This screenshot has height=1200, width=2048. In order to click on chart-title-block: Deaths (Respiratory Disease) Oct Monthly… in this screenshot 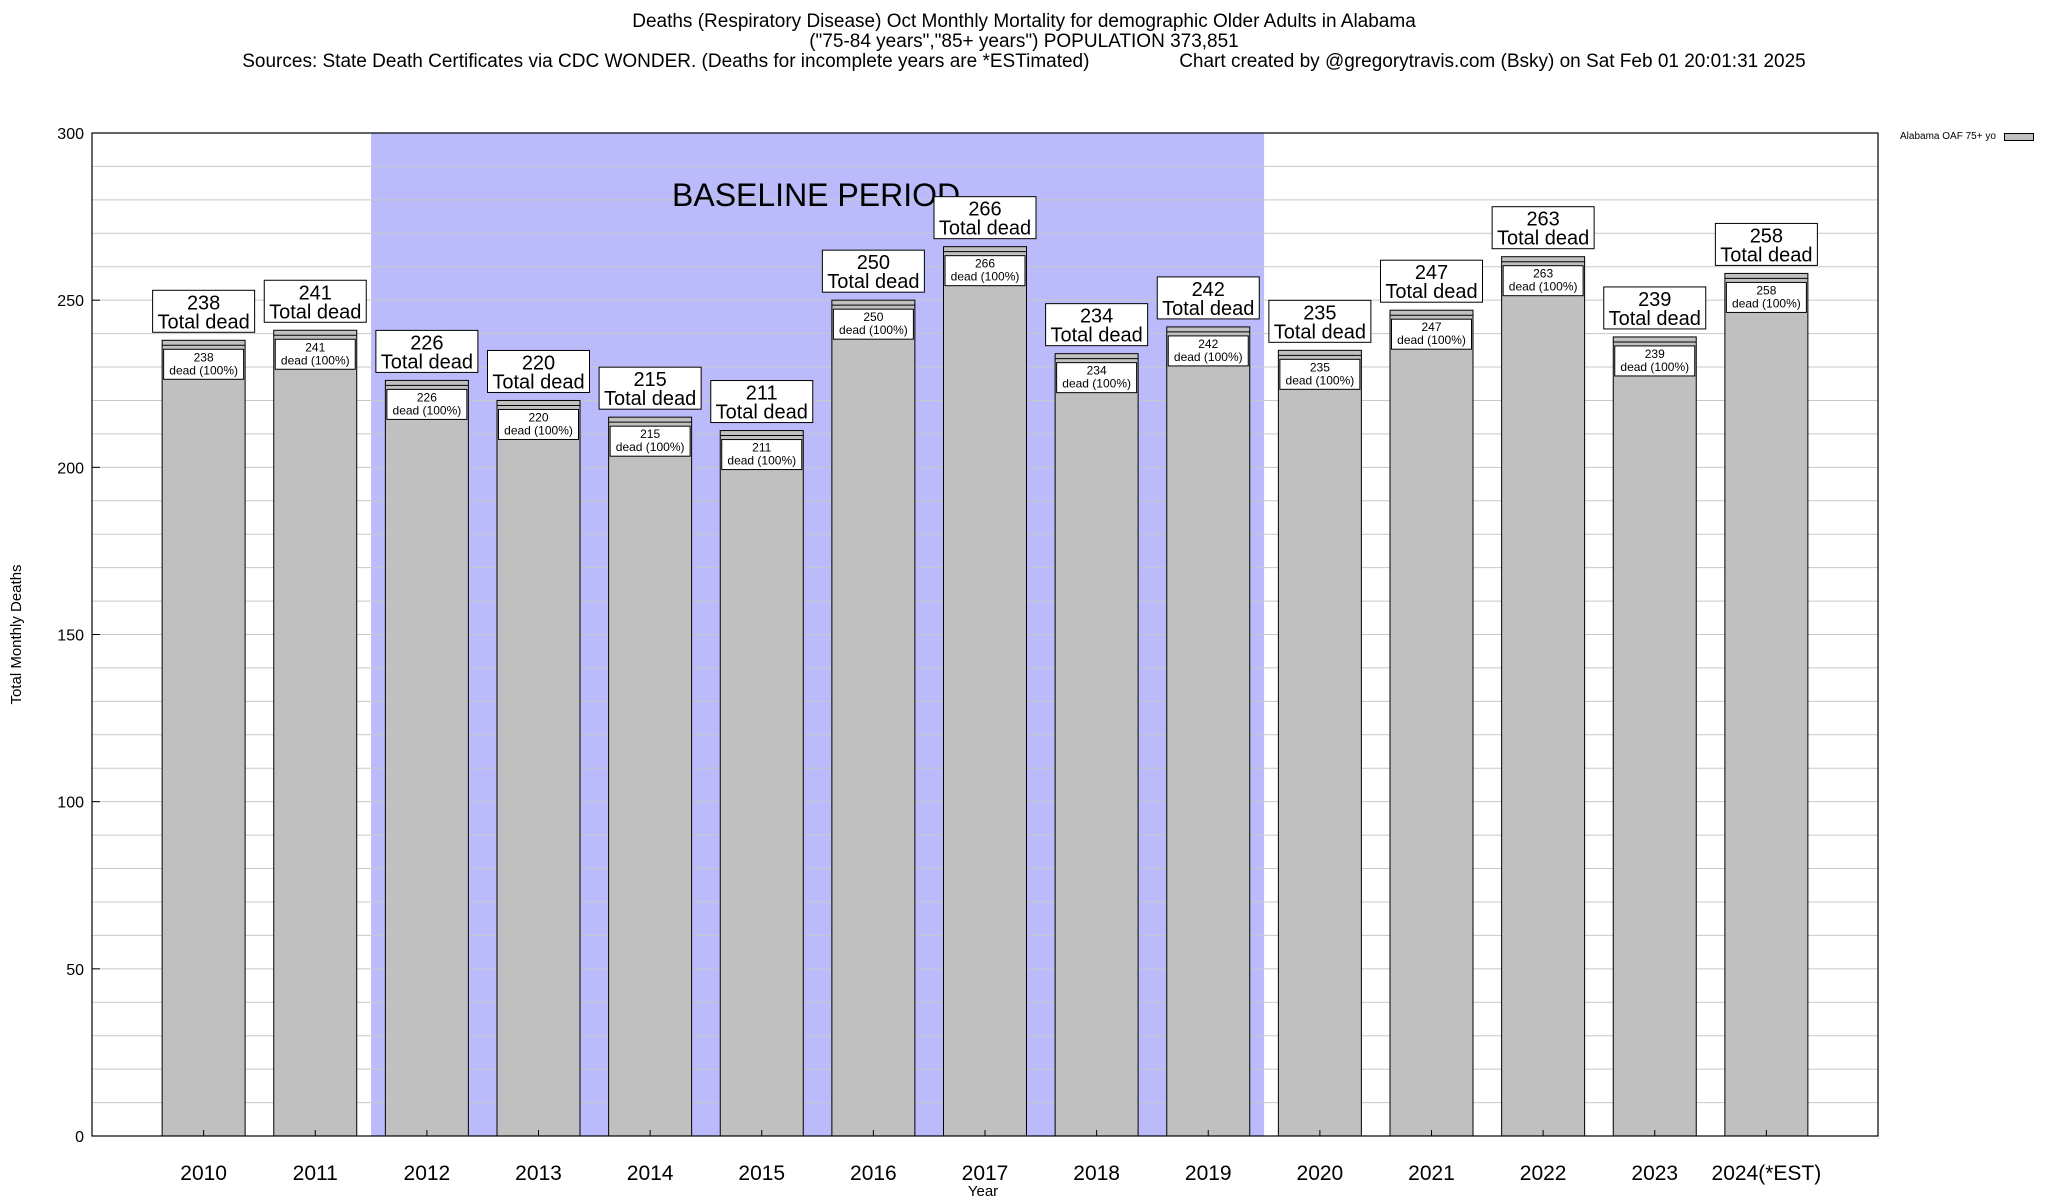, I will do `click(1024, 42)`.